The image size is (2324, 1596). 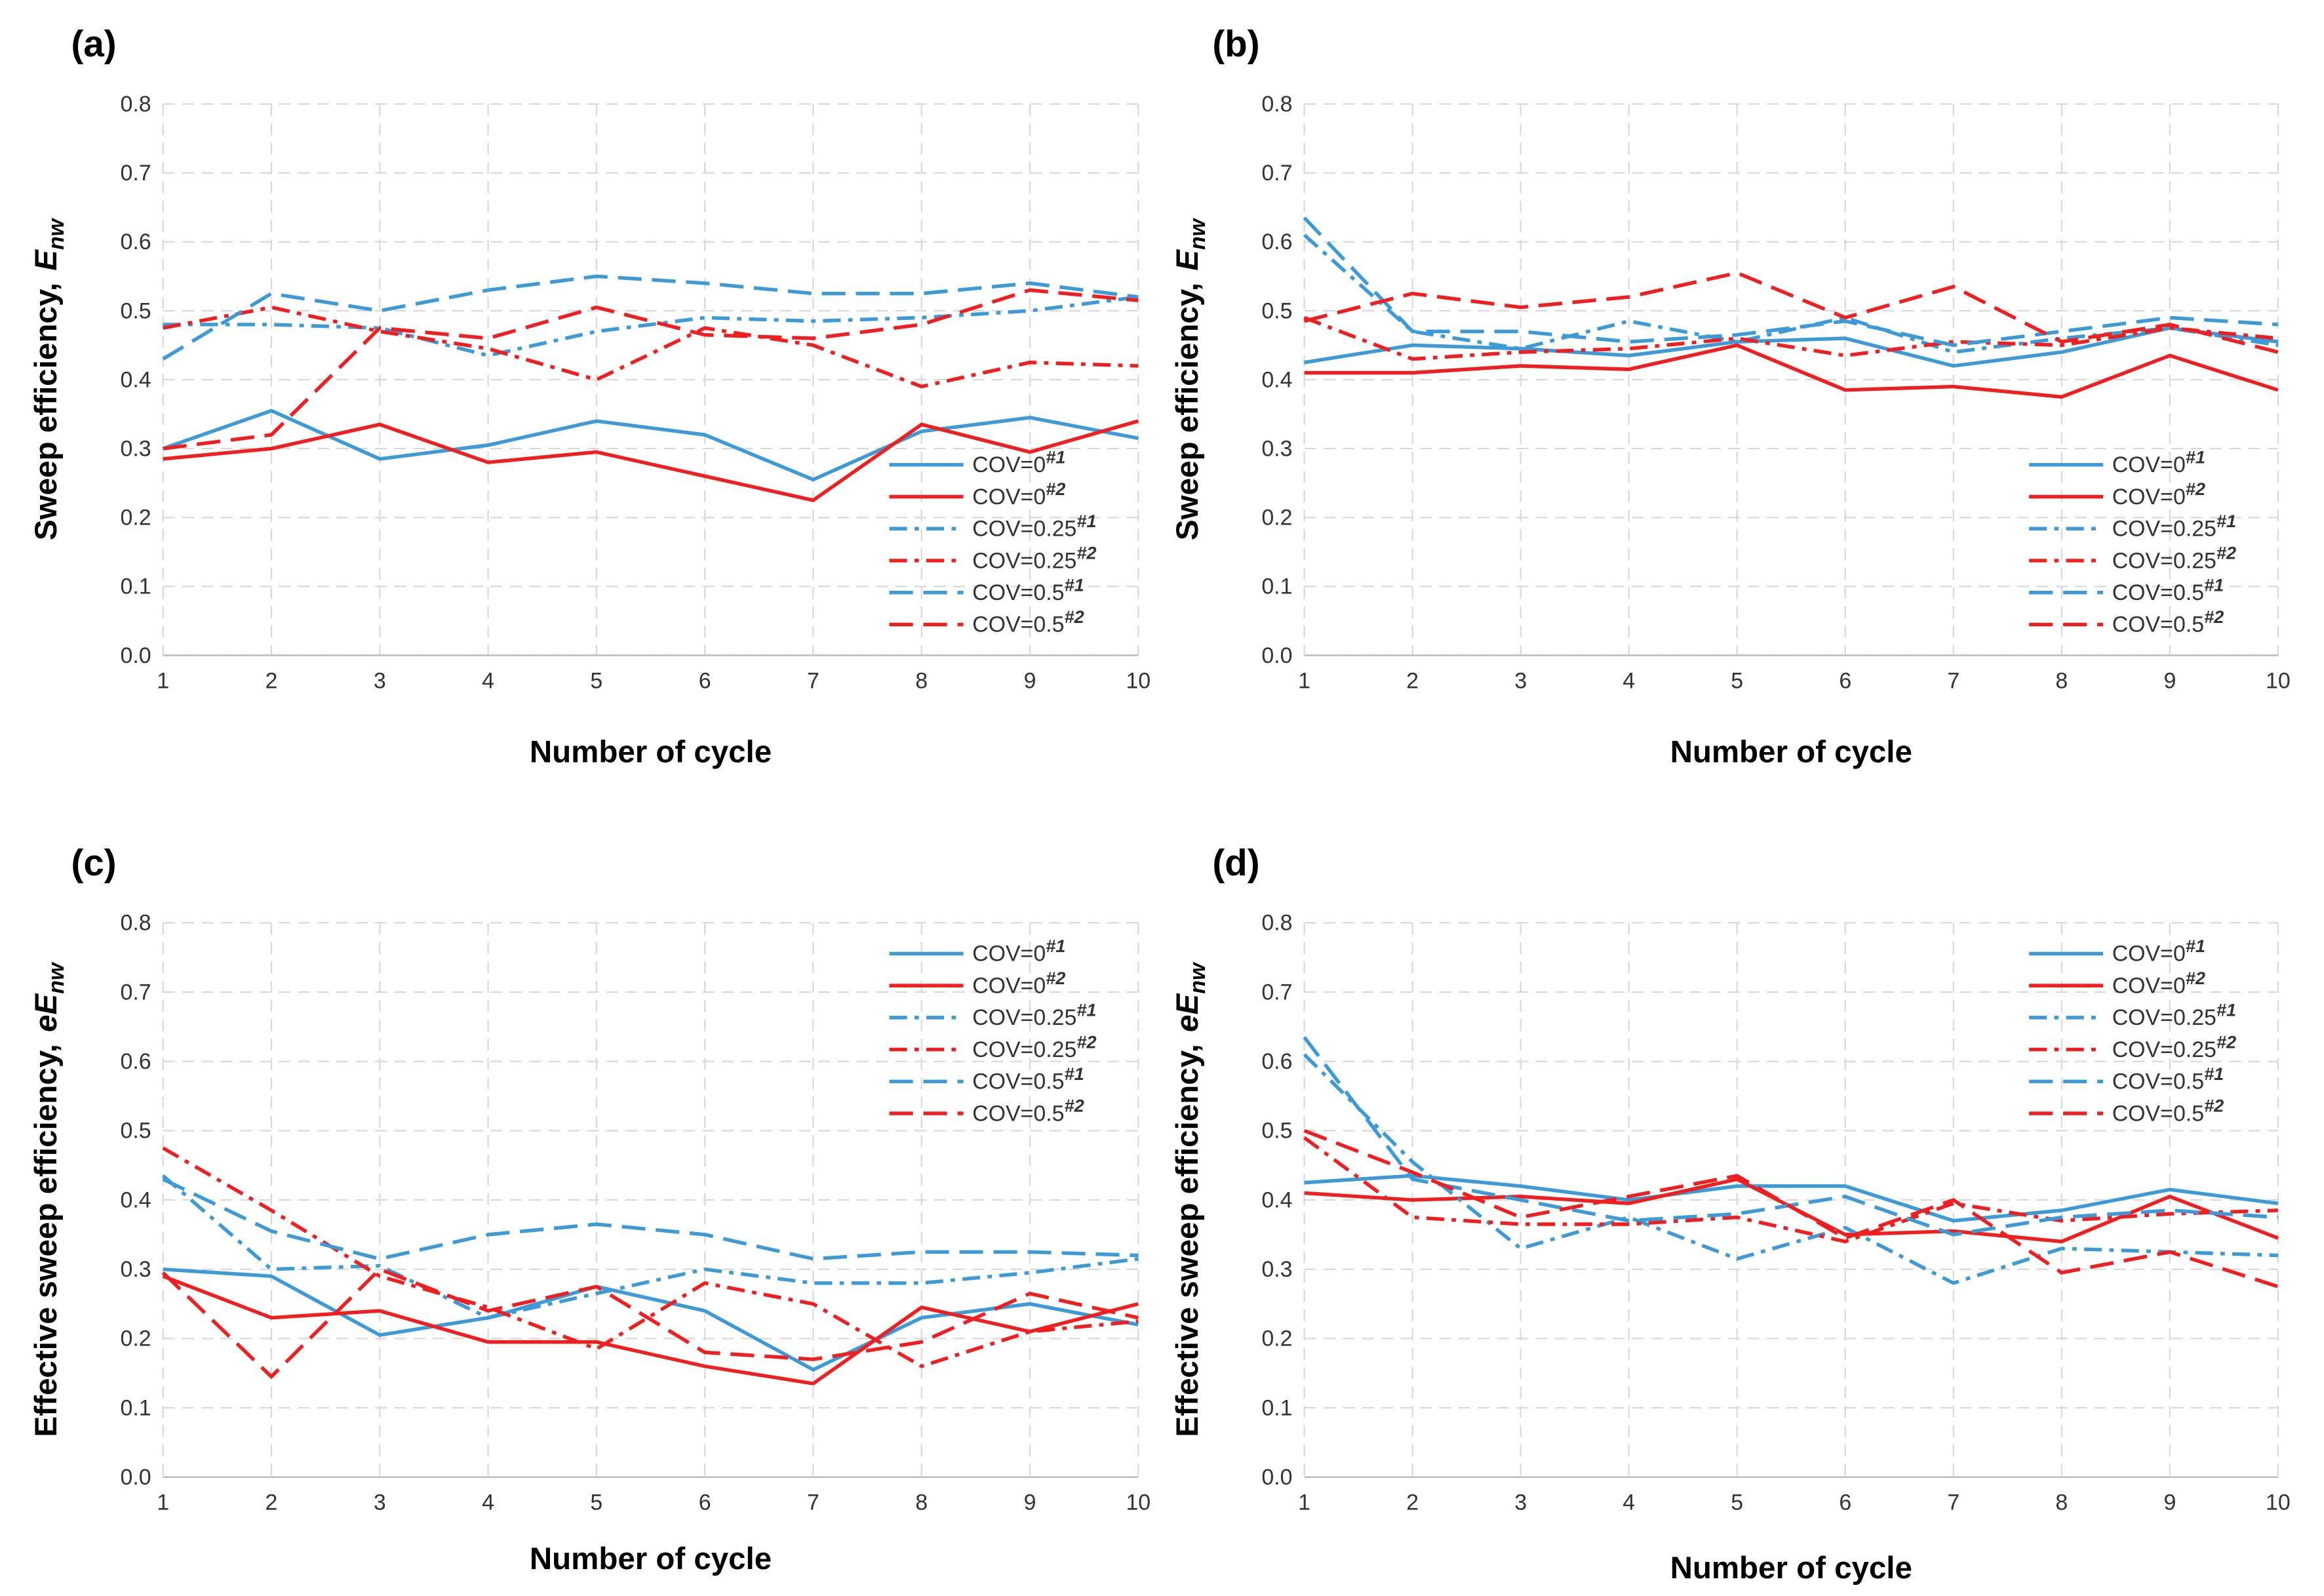 I want to click on y-axis-title: Sweep efficiency, Enw, so click(x=49, y=379).